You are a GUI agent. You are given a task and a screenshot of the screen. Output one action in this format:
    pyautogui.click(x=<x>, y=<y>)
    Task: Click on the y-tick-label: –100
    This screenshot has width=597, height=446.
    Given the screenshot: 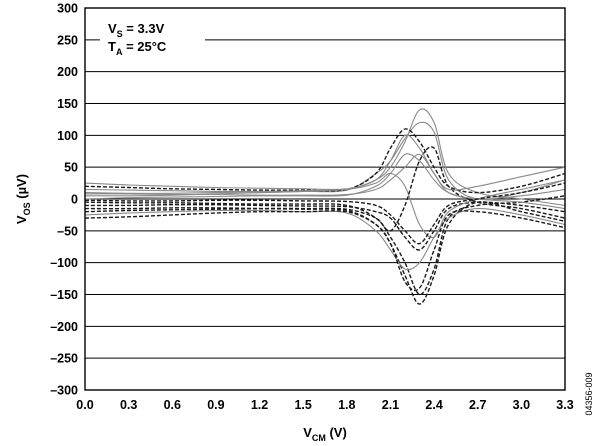 What is the action you would take?
    pyautogui.click(x=64, y=263)
    